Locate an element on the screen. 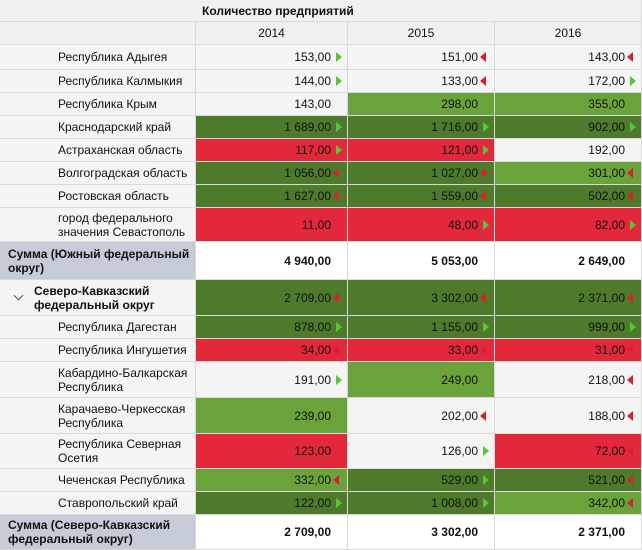 Image resolution: width=642 pixels, height=550 pixels. row-label: Волгоградская область is located at coordinates (123, 173).